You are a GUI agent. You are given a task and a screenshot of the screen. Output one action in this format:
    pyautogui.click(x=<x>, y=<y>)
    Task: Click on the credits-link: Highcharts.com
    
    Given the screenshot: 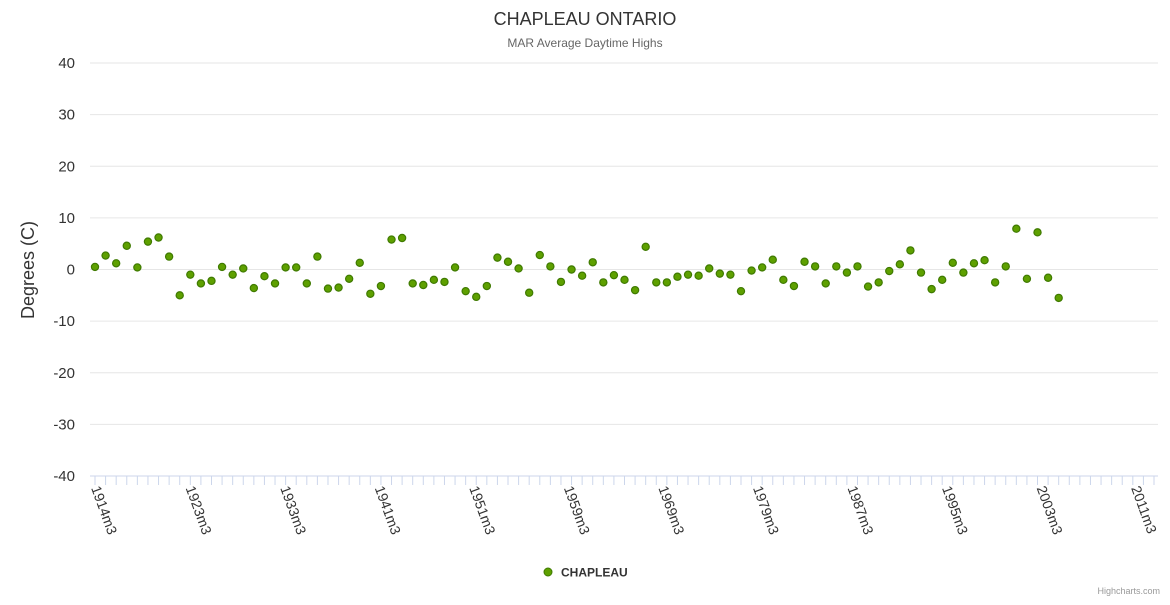 What is the action you would take?
    pyautogui.click(x=1128, y=591)
    